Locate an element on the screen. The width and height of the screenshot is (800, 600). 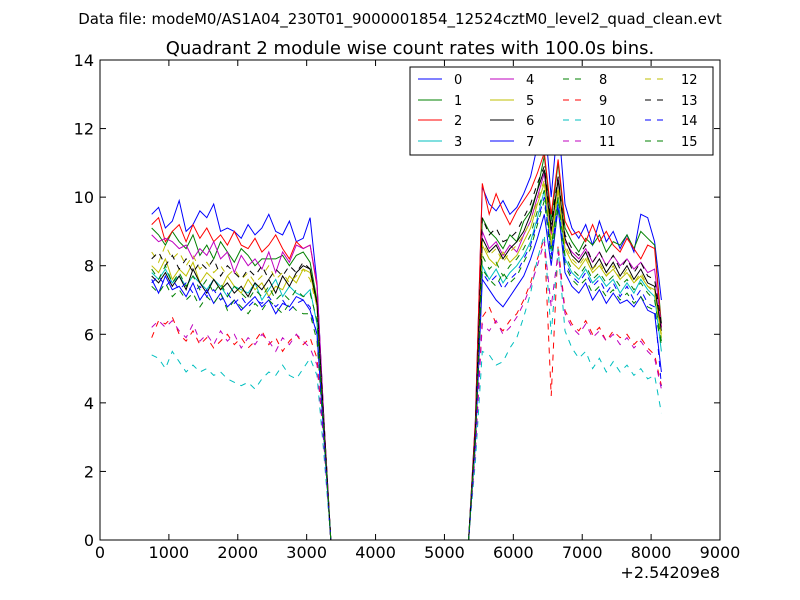
x-offset-label: +2.54209e8 is located at coordinates (670, 572).